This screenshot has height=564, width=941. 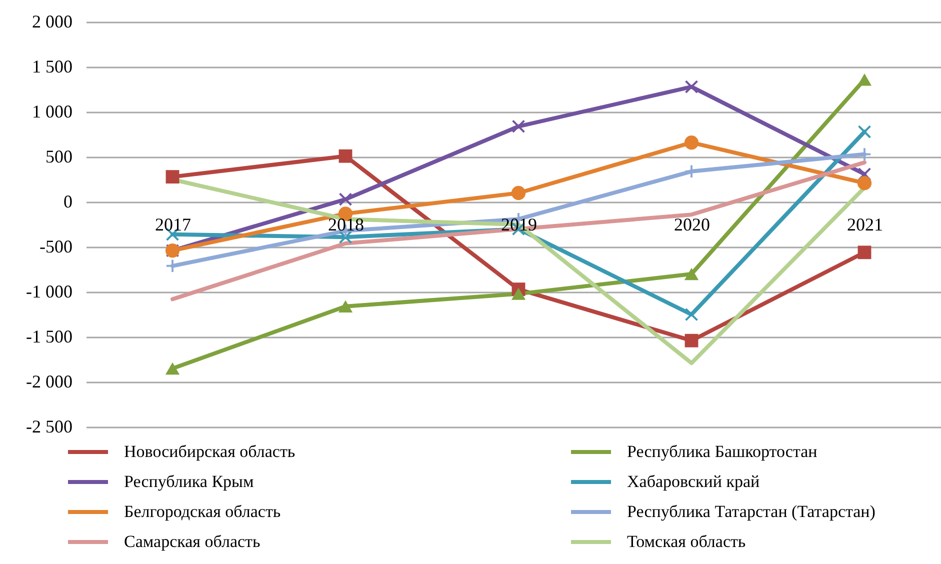 What do you see at coordinates (52, 22) in the screenshot?
I see `y-tick-label: 2 000` at bounding box center [52, 22].